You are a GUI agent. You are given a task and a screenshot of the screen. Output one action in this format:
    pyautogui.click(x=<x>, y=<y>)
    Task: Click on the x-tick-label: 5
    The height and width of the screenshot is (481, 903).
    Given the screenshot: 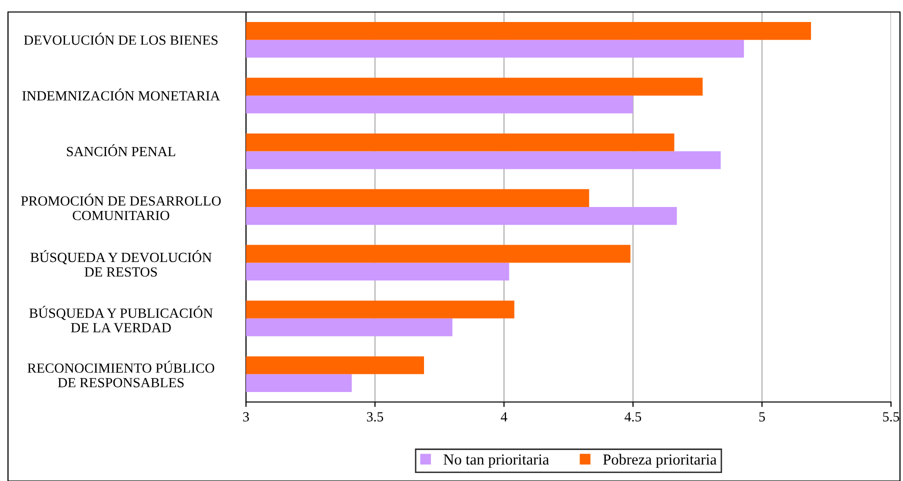 What is the action you would take?
    pyautogui.click(x=762, y=417)
    